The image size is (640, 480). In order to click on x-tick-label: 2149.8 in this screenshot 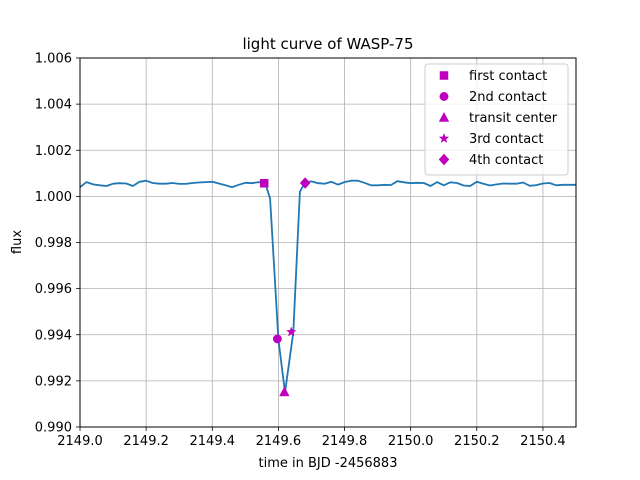, I will do `click(345, 441)`.